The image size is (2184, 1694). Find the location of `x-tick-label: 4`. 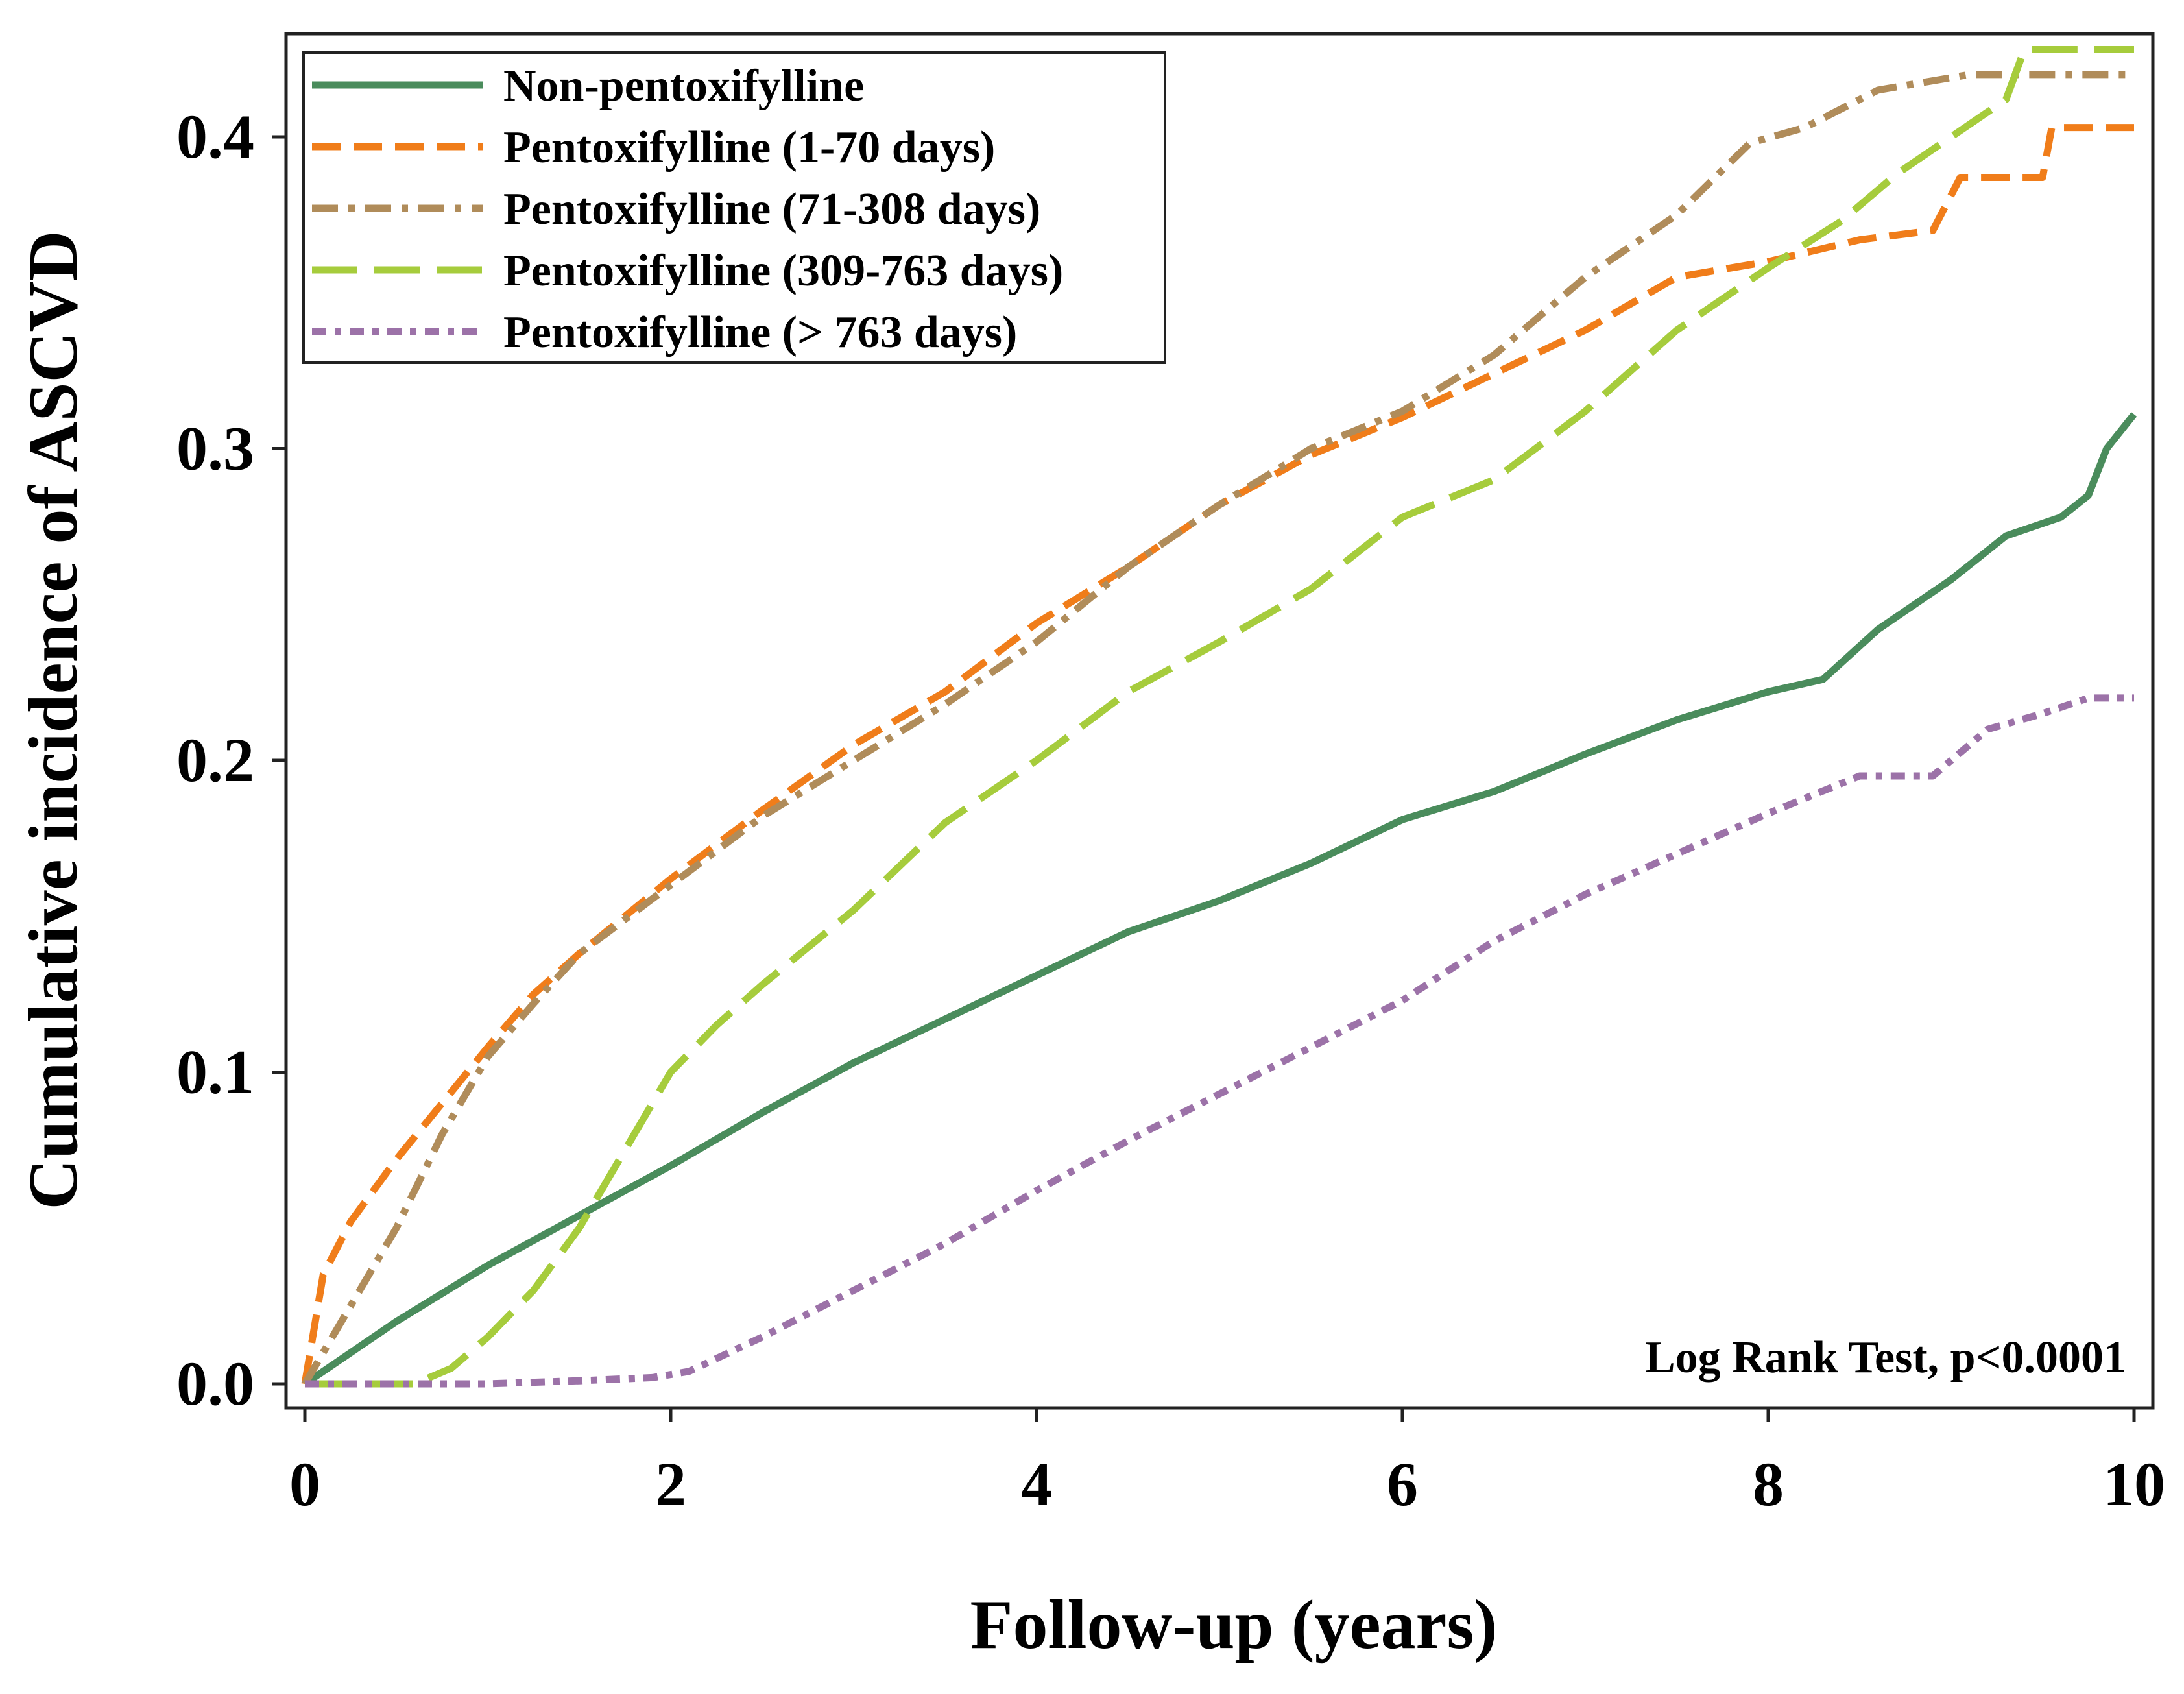

x-tick-label: 4 is located at coordinates (1036, 1484).